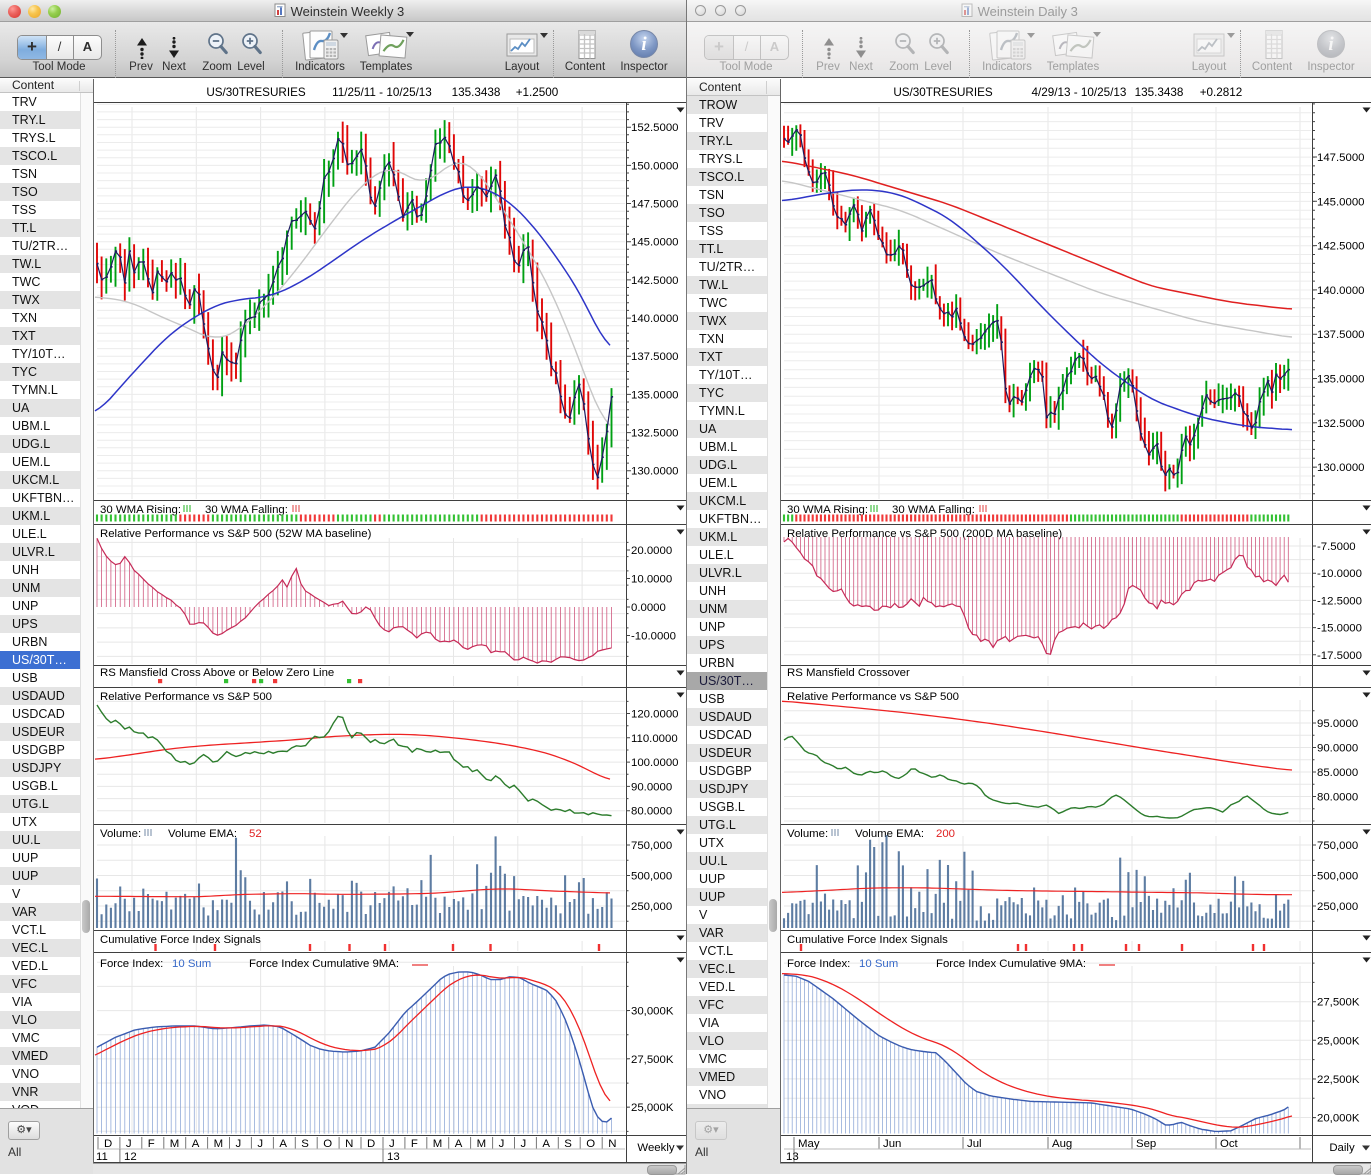  Describe the element at coordinates (327, 1144) in the screenshot. I see `svg-text: O` at that location.